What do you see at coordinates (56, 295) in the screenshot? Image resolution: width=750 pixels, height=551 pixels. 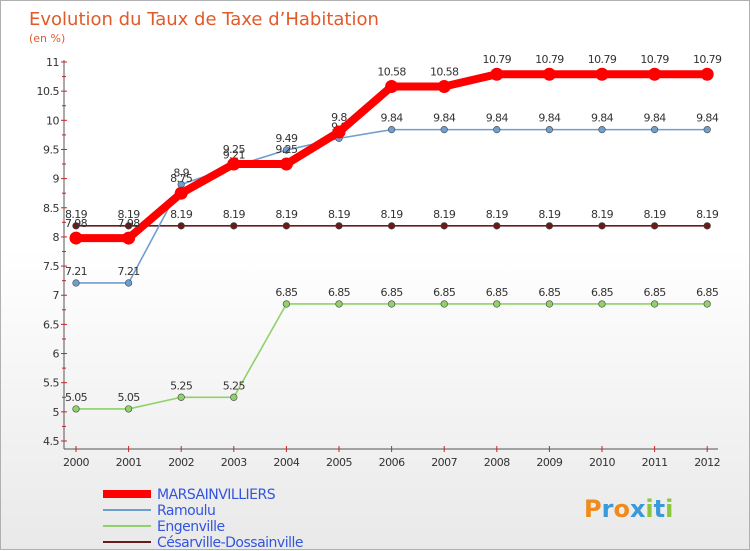 I see `y-tick-label: 7` at bounding box center [56, 295].